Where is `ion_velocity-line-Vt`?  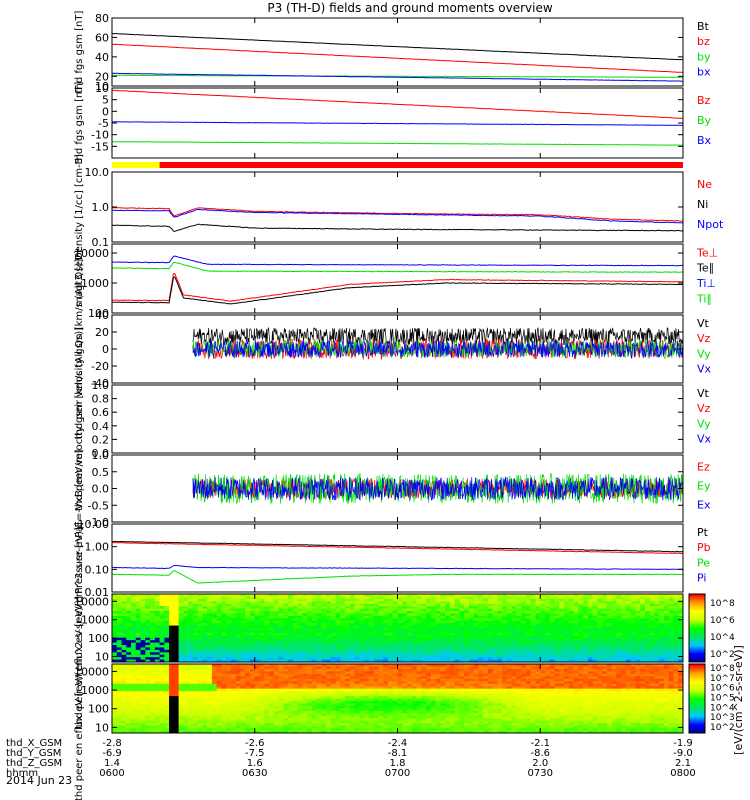
ion_velocity-line-Vt is located at coordinates (437, 336).